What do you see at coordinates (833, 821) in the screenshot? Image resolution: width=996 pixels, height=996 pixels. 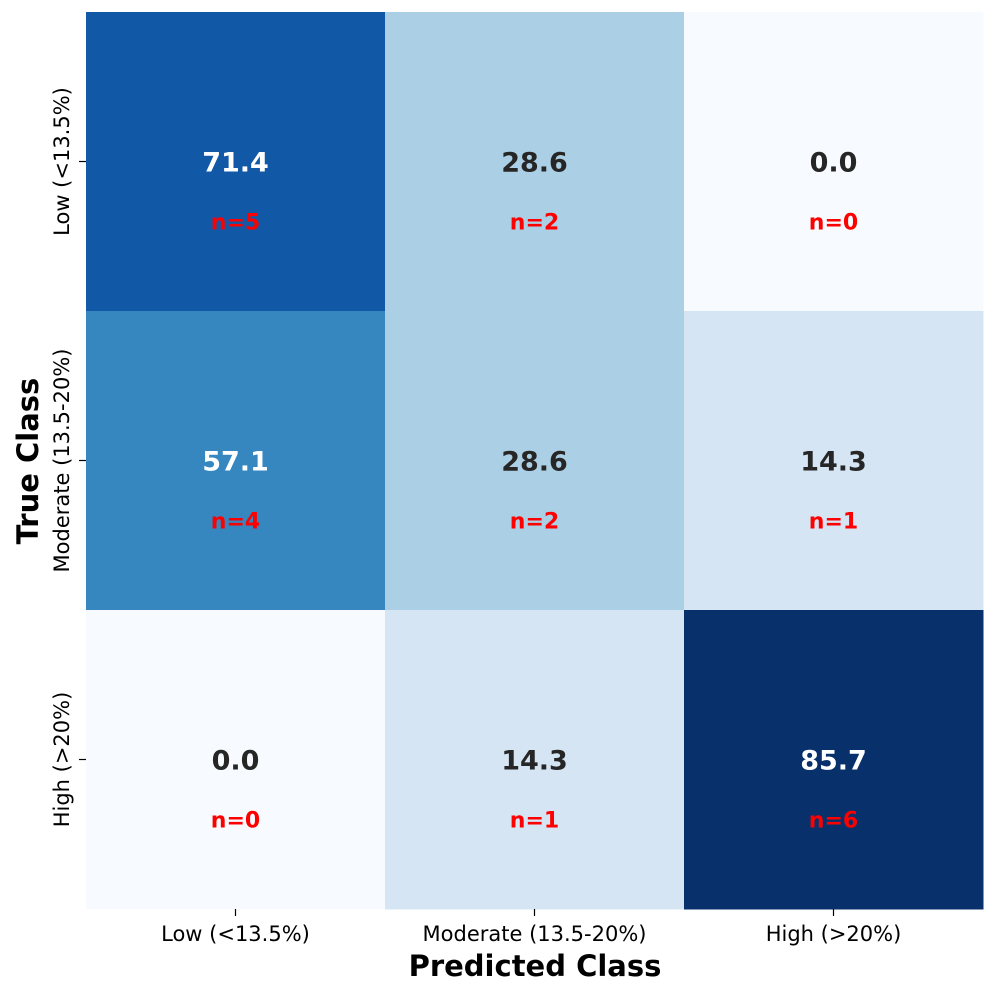 I see `cell-count-label: n=6` at bounding box center [833, 821].